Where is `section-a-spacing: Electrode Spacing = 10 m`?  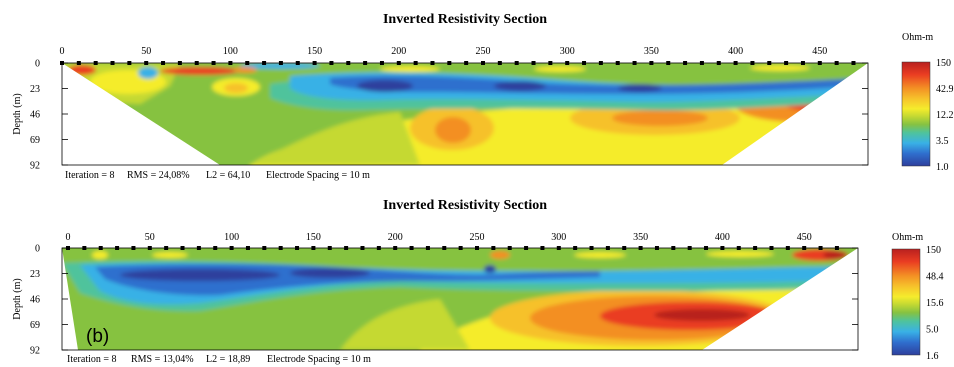
section-a-spacing: Electrode Spacing = 10 m is located at coordinates (318, 175).